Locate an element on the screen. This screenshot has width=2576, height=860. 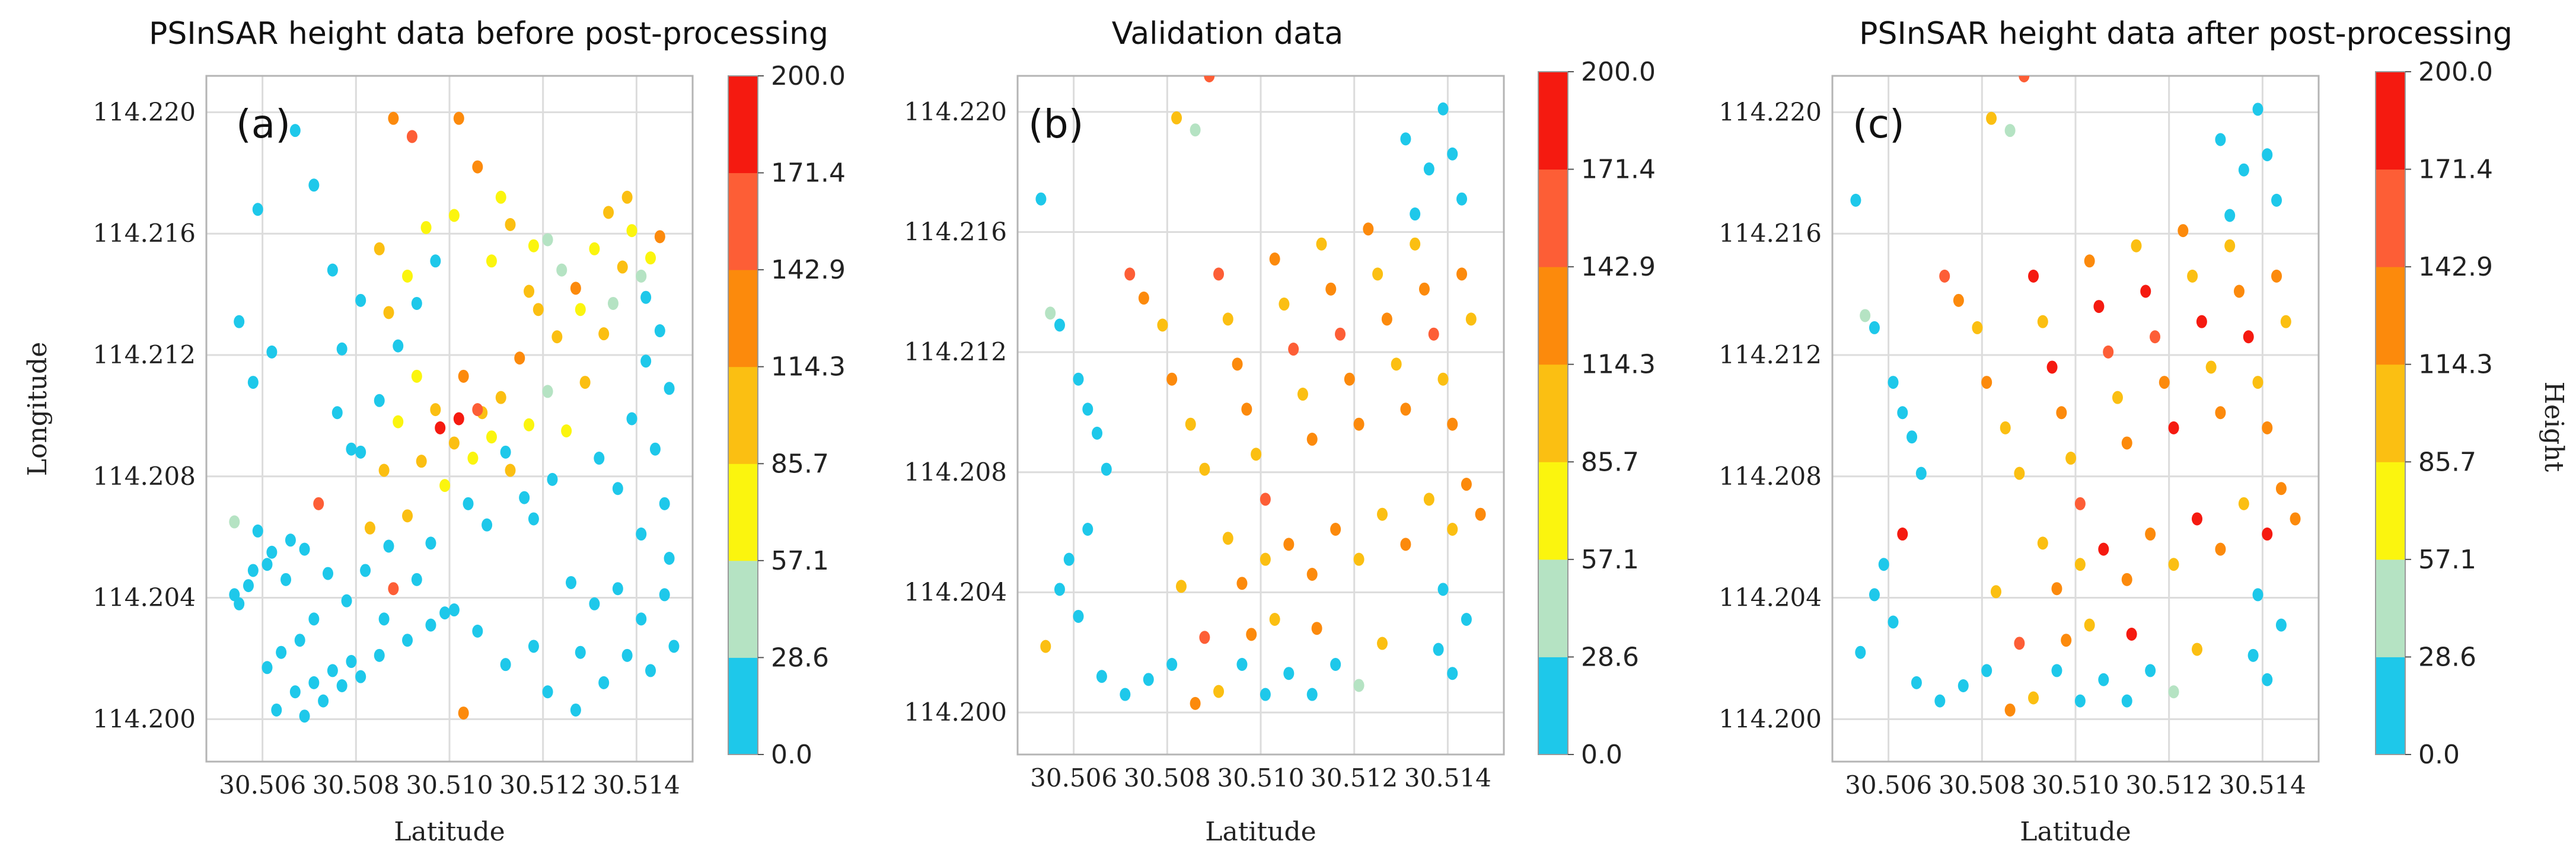
x-tick-label: 30.514 is located at coordinates (2262, 785).